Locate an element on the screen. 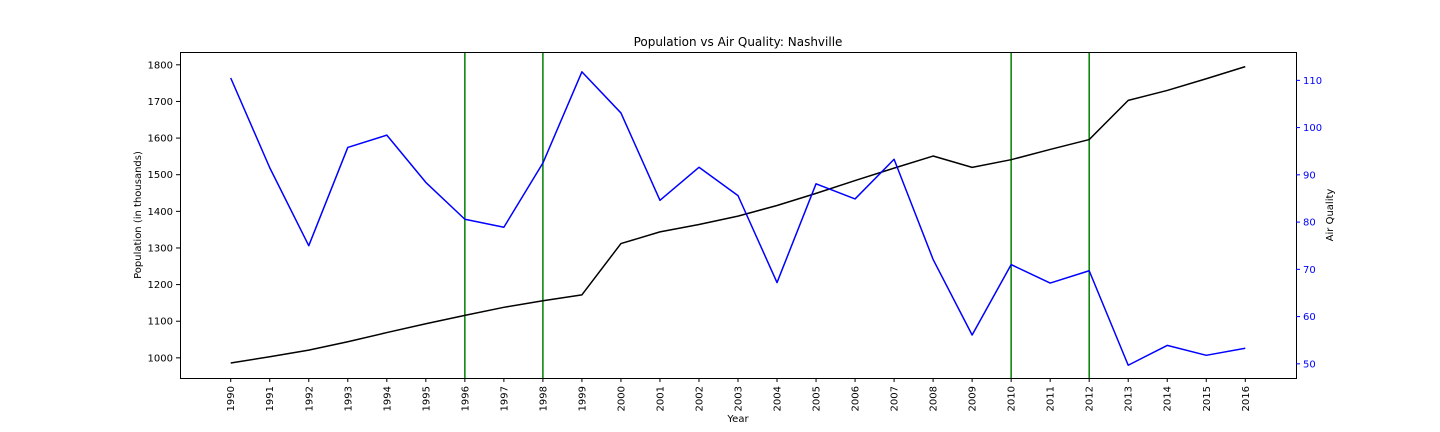 This screenshot has width=1440, height=432. y-left-tick-label: 1300 is located at coordinates (160, 248).